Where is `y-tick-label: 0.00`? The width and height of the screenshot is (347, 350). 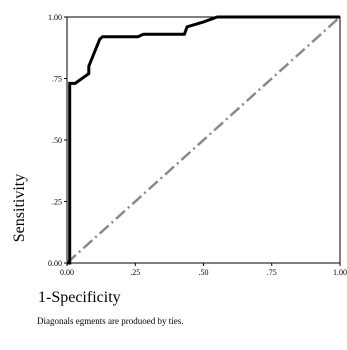
y-tick-label: 0.00 is located at coordinates (55, 263).